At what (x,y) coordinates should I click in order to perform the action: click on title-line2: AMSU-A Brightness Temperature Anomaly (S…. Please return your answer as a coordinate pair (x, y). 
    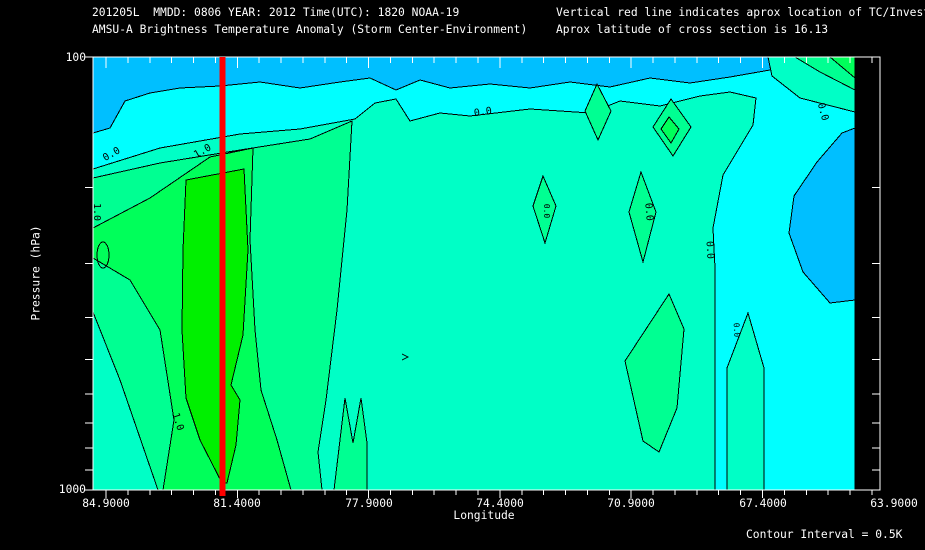
    Looking at the image, I should click on (310, 29).